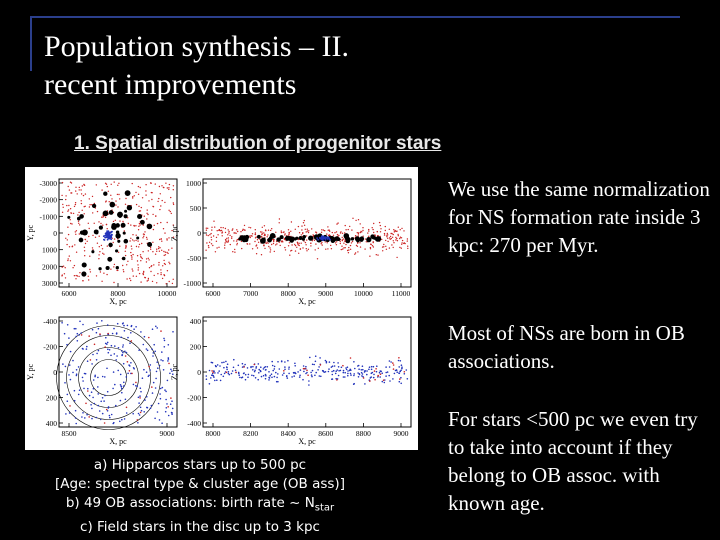 Image resolution: width=720 pixels, height=540 pixels. I want to click on caption-line-c-sub: star, so click(324, 508).